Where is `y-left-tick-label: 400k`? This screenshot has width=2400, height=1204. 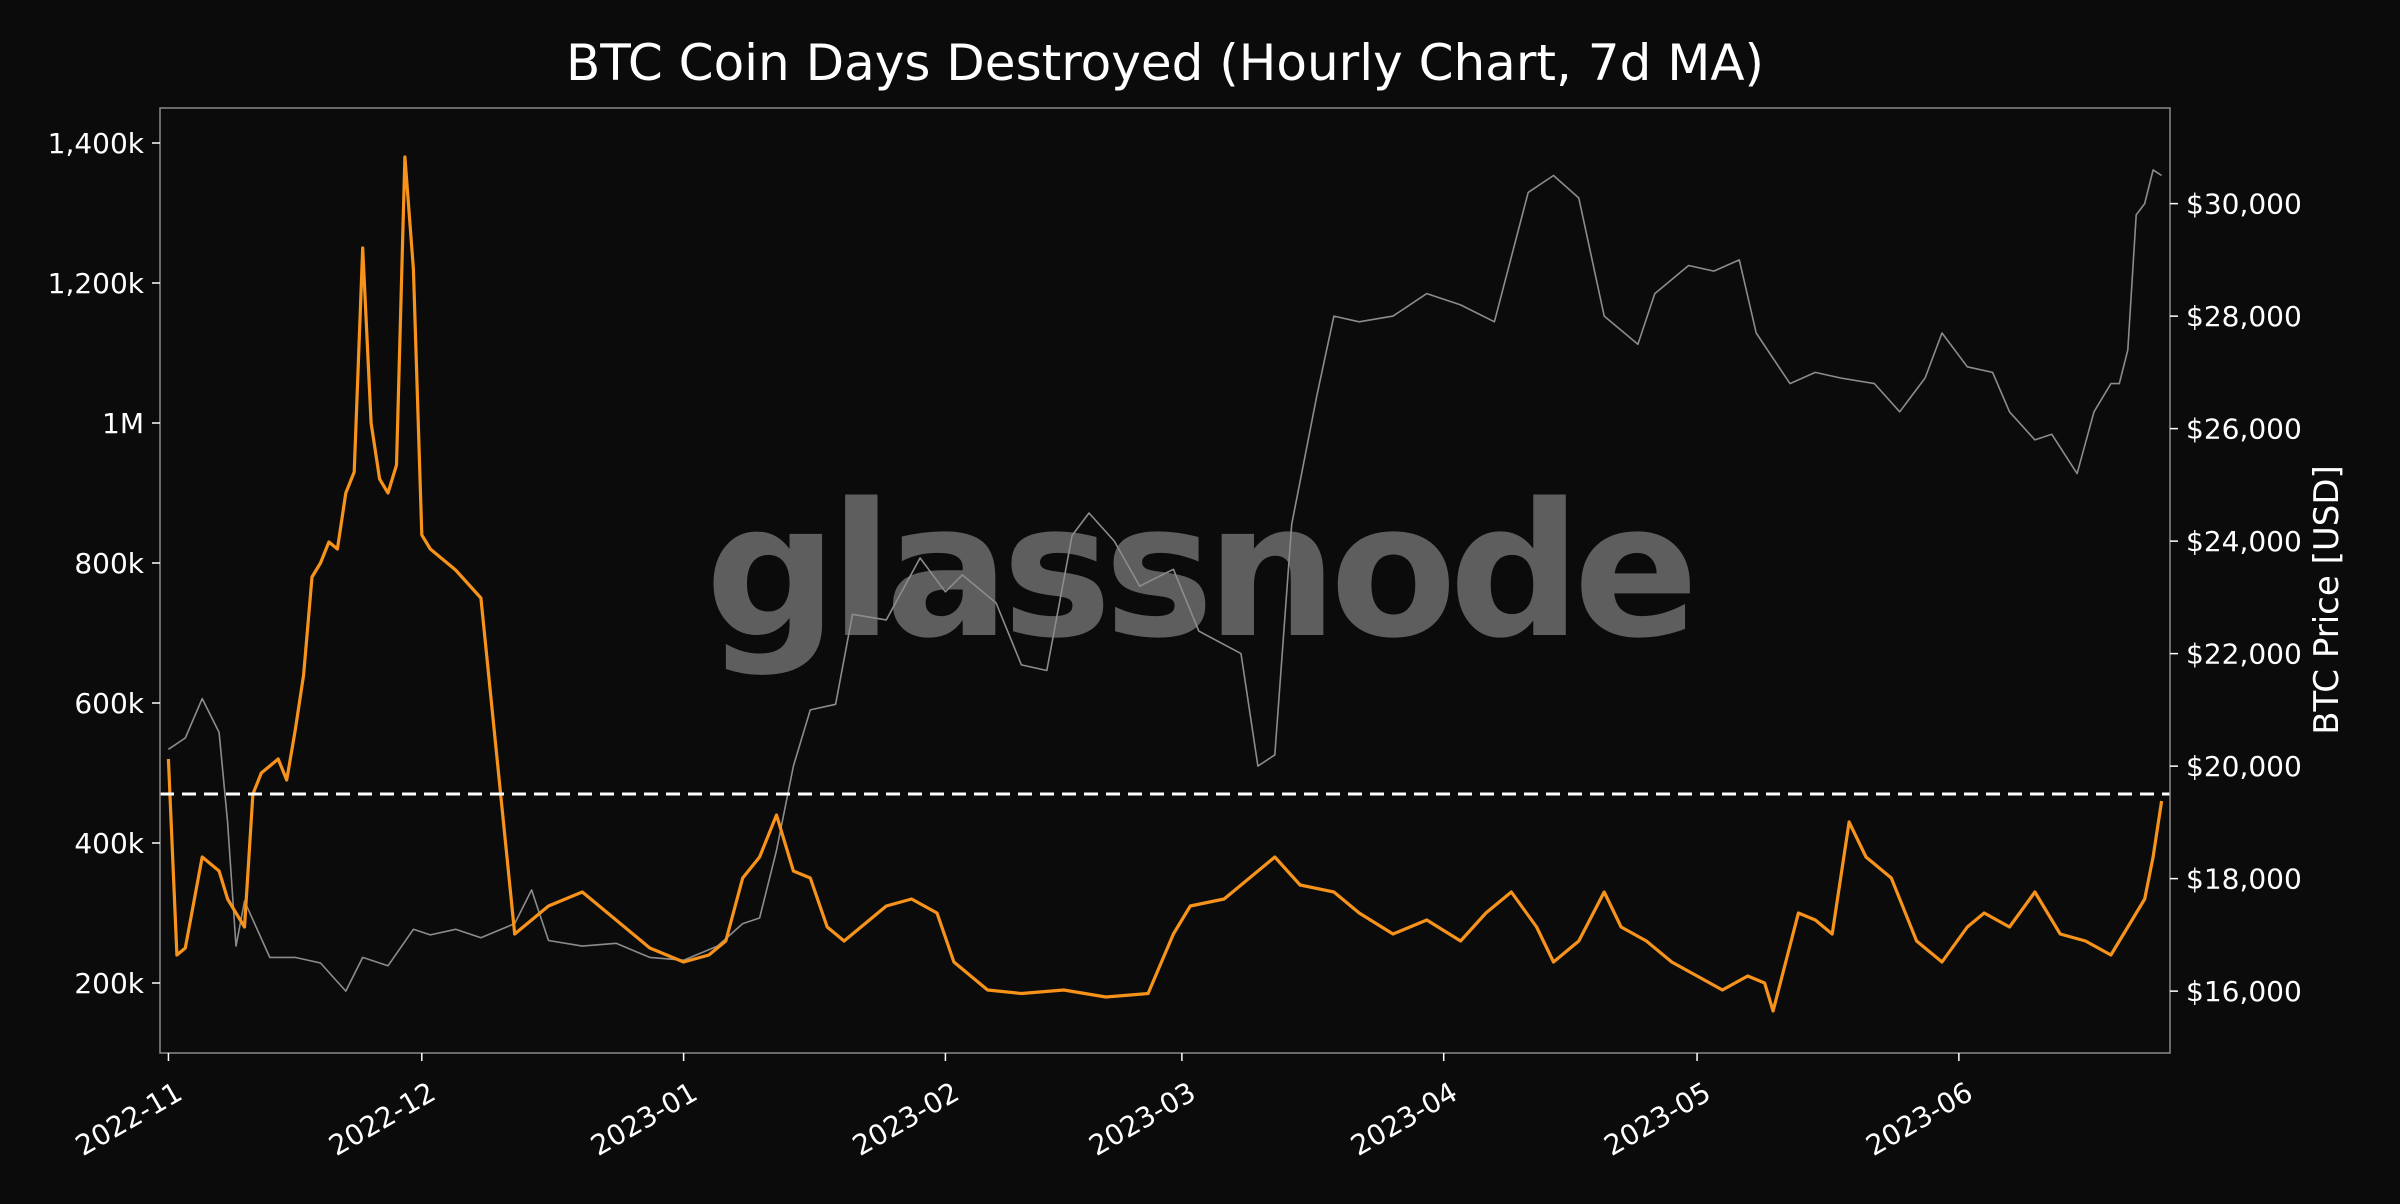 y-left-tick-label: 400k is located at coordinates (109, 843).